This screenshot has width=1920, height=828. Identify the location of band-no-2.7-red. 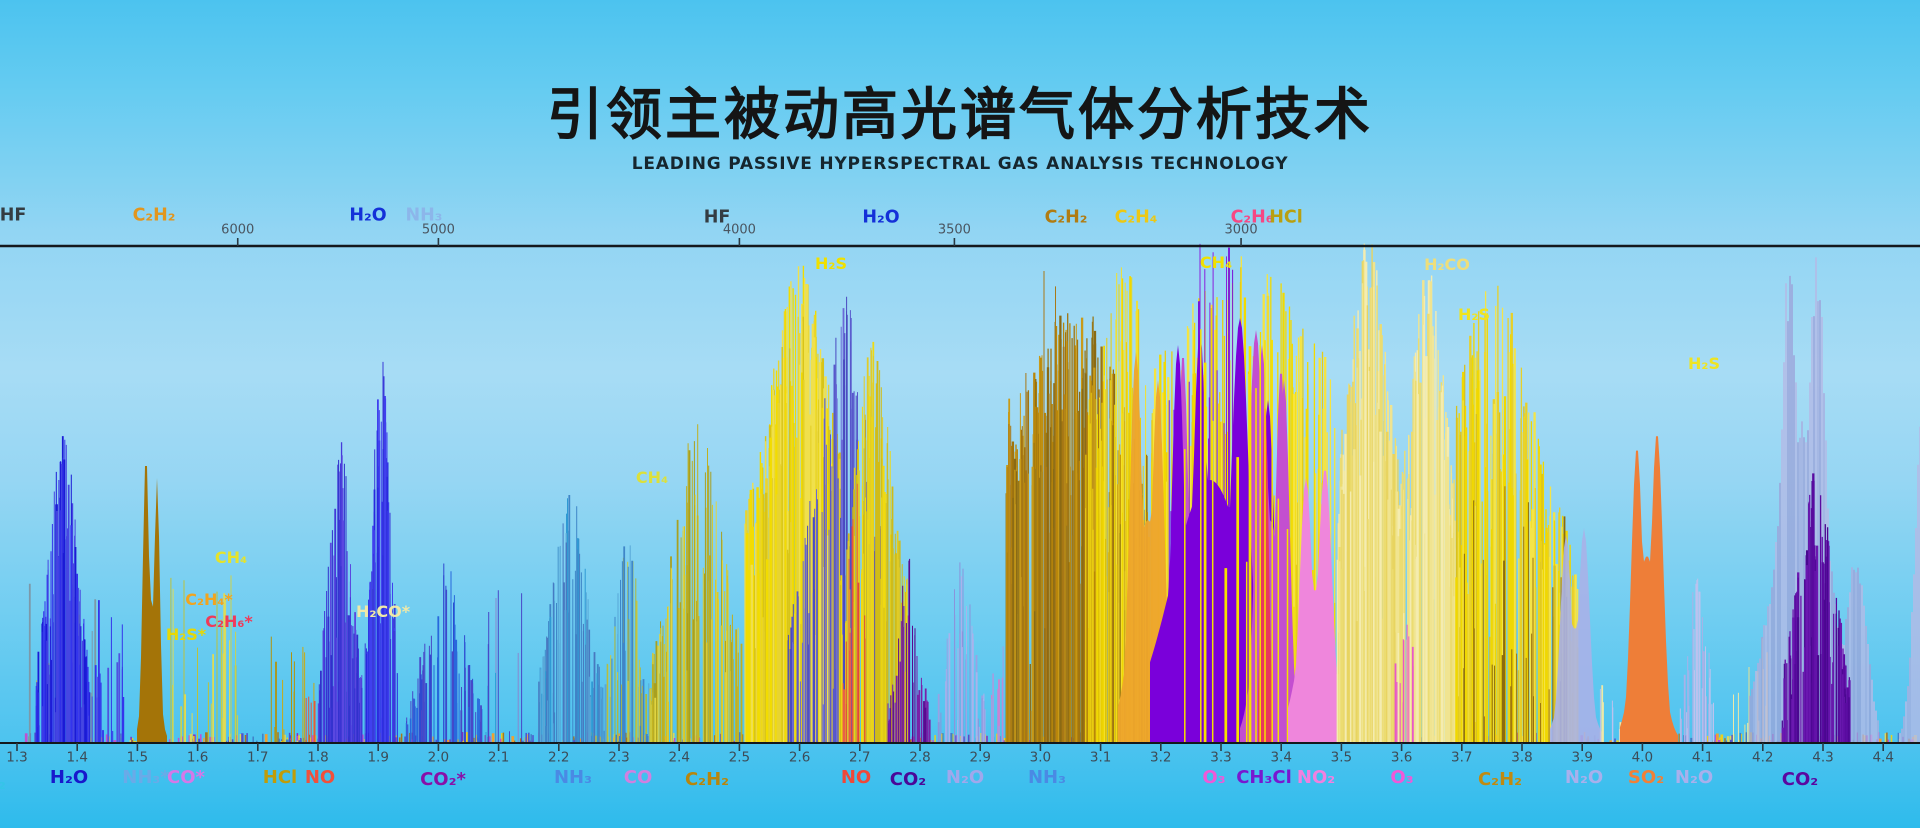
(854, 612).